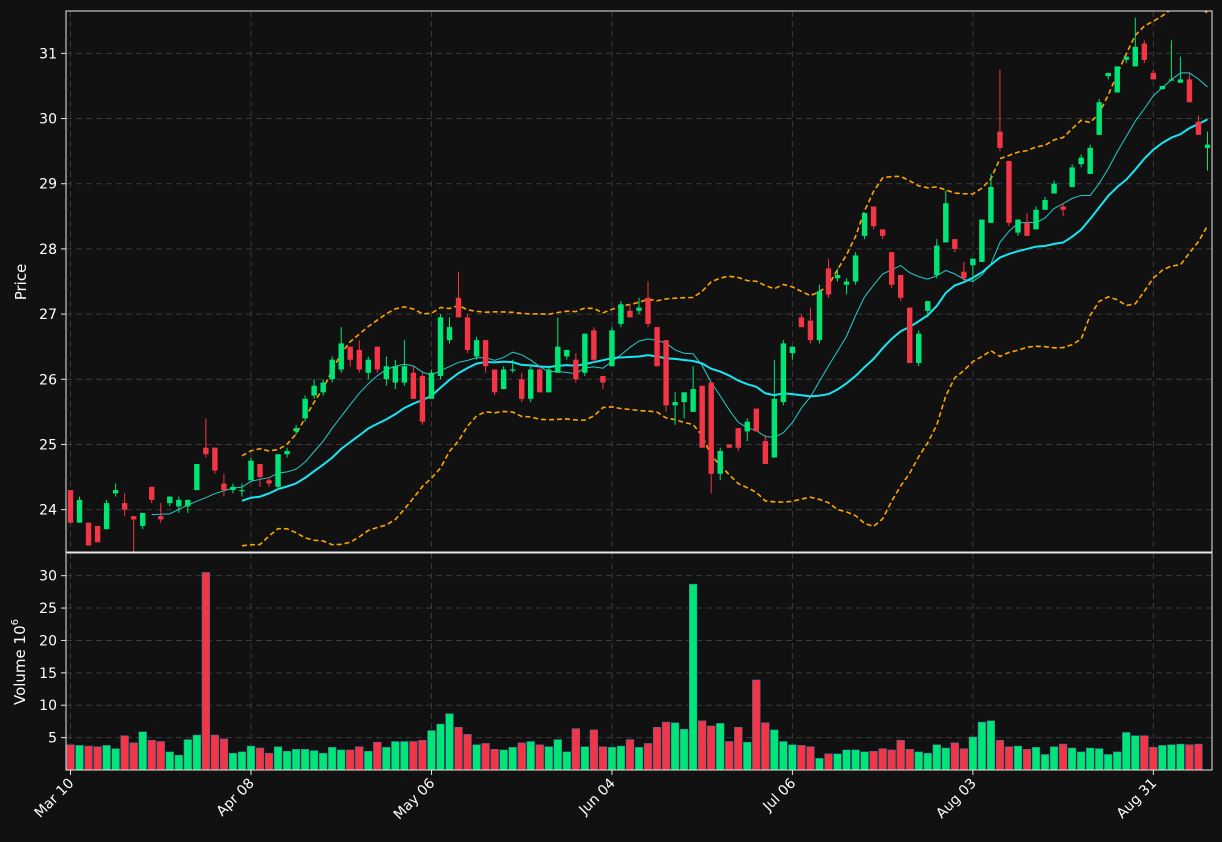 The image size is (1222, 842). What do you see at coordinates (48, 445) in the screenshot?
I see `price-tick-label: 25` at bounding box center [48, 445].